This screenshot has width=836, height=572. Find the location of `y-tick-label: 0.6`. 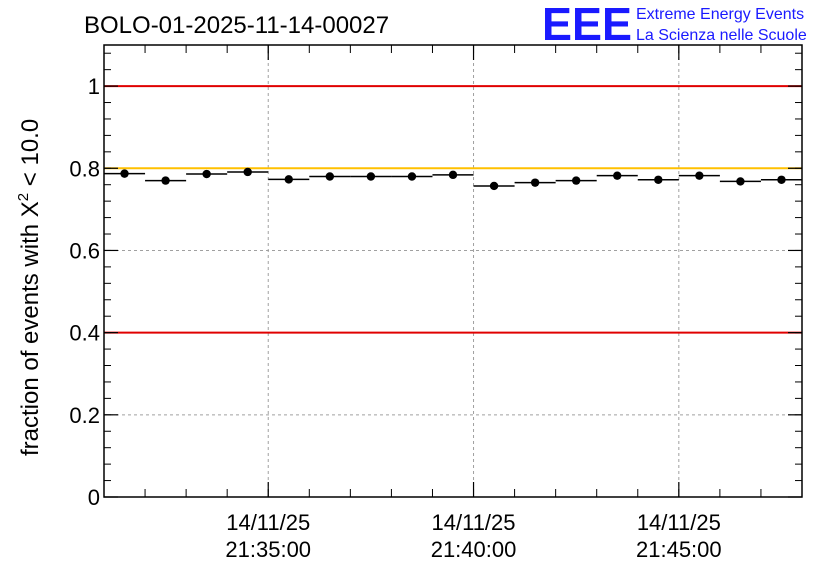

y-tick-label: 0.6 is located at coordinates (84, 250).